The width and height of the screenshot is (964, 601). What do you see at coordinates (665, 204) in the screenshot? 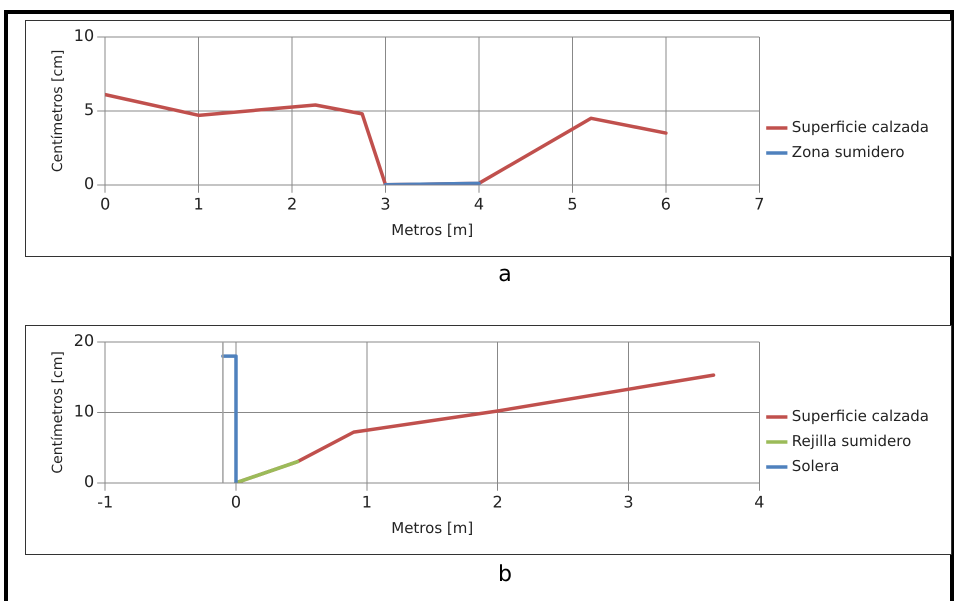
I see `x-tick-label: 6` at bounding box center [665, 204].